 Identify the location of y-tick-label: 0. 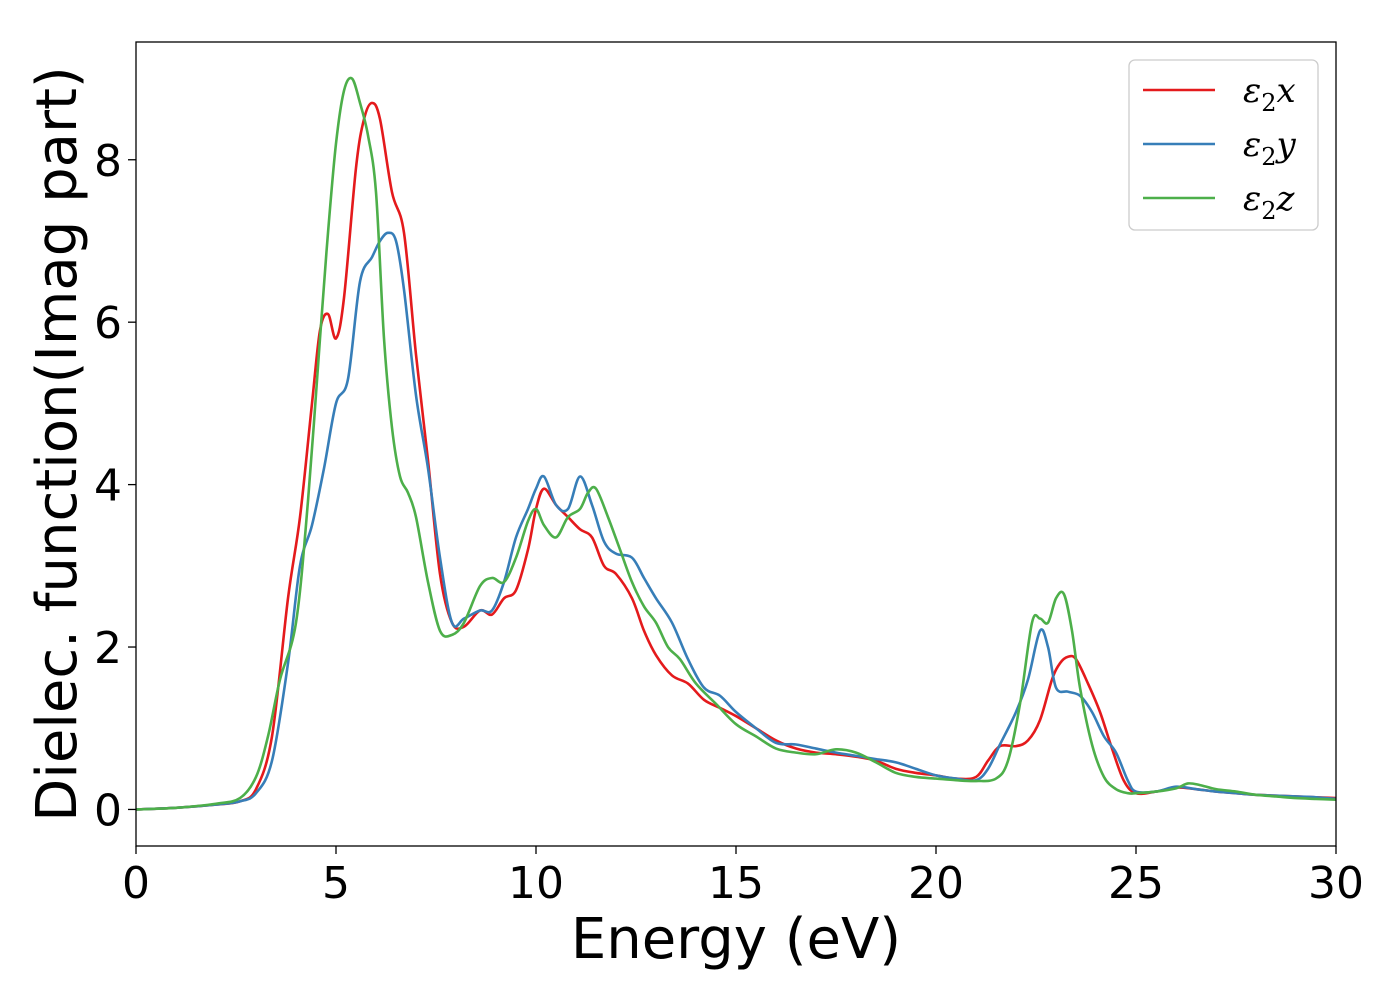
(108, 810).